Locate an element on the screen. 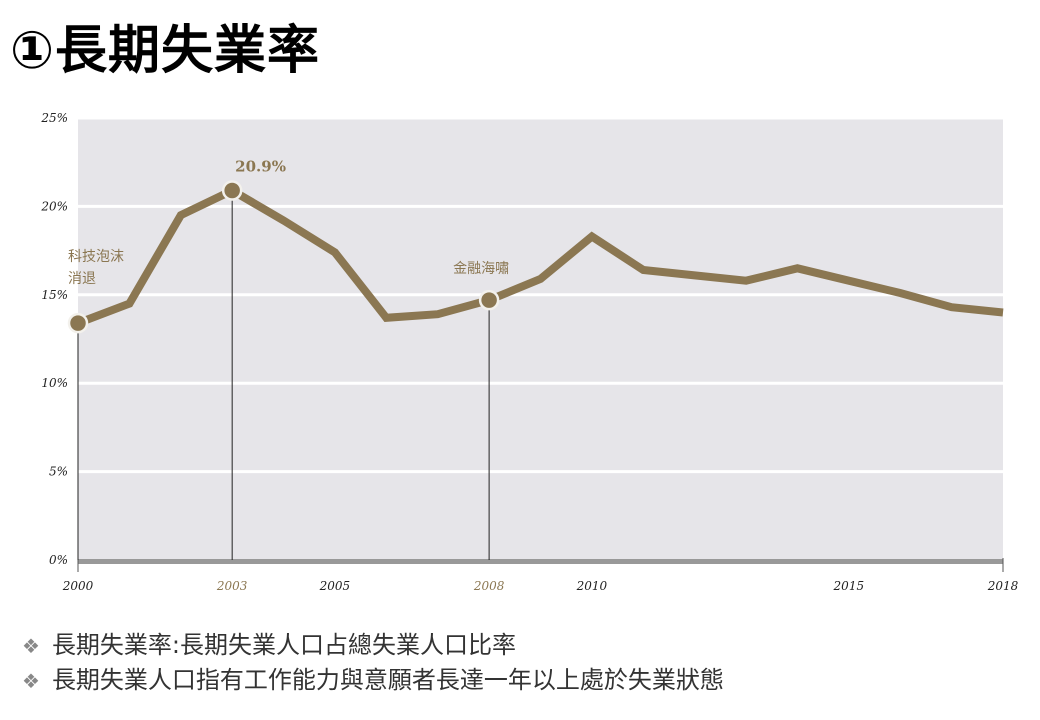  x-axis is located at coordinates (540, 561).